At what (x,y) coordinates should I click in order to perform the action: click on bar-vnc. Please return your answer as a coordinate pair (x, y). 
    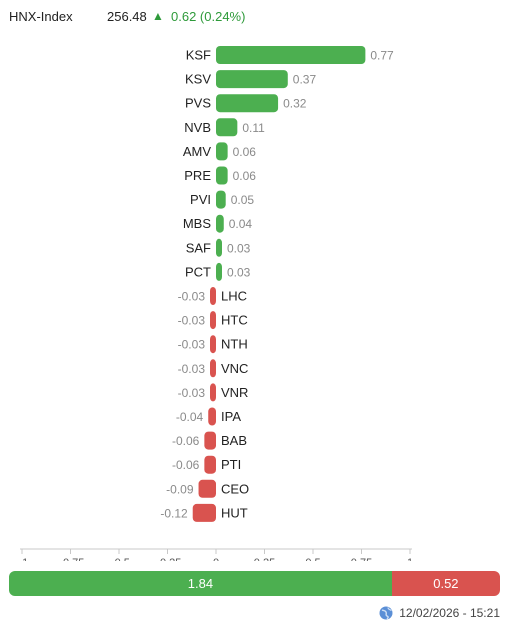
    Looking at the image, I should click on (213, 368).